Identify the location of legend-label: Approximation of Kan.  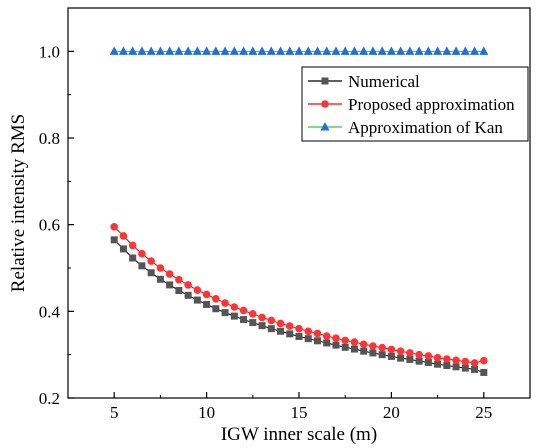
(425, 127).